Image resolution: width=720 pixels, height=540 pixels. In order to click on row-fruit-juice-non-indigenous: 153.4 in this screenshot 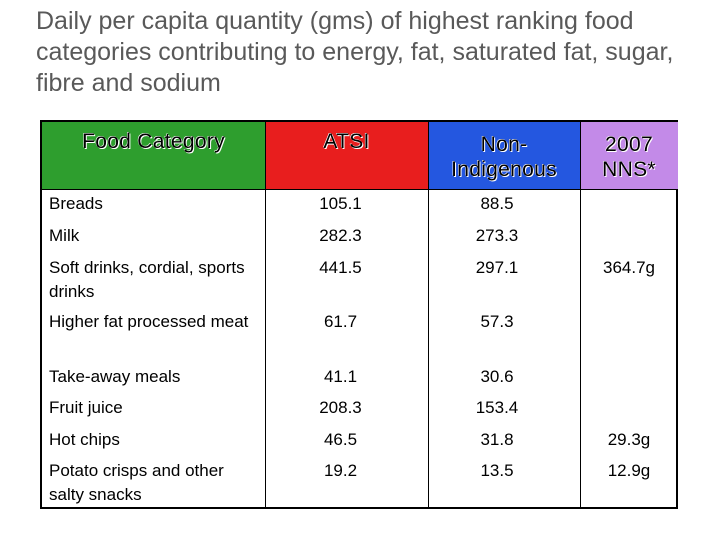, I will do `click(497, 407)`.